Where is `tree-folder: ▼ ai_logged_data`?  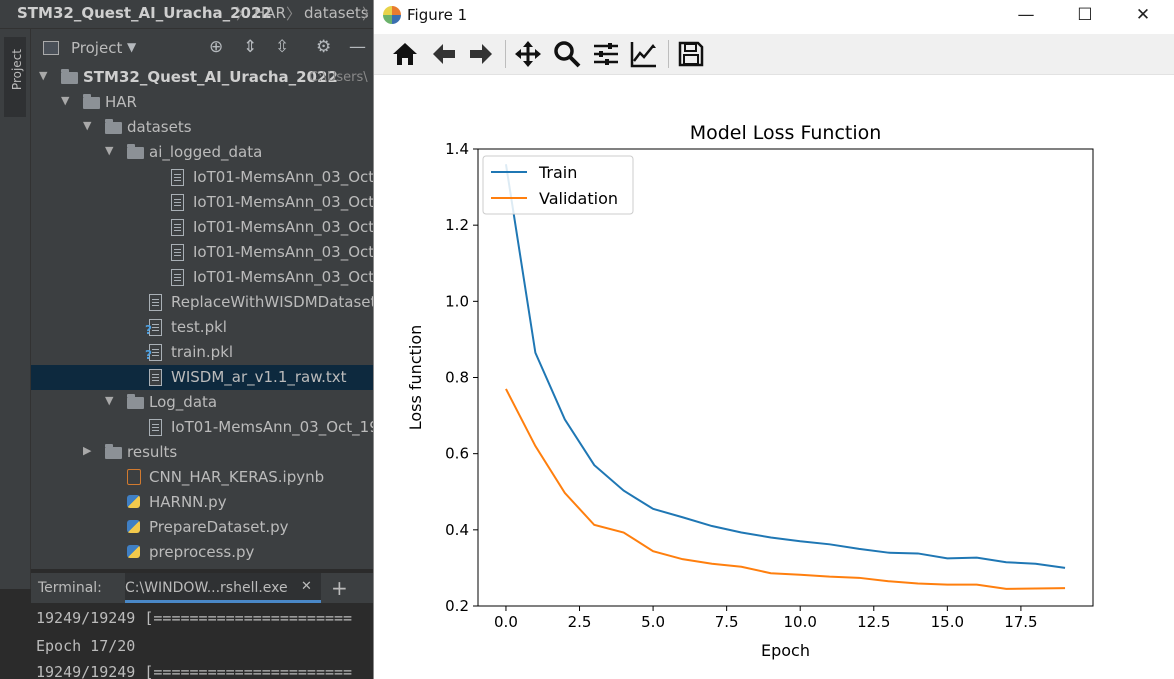 tree-folder: ▼ ai_logged_data is located at coordinates (202, 152).